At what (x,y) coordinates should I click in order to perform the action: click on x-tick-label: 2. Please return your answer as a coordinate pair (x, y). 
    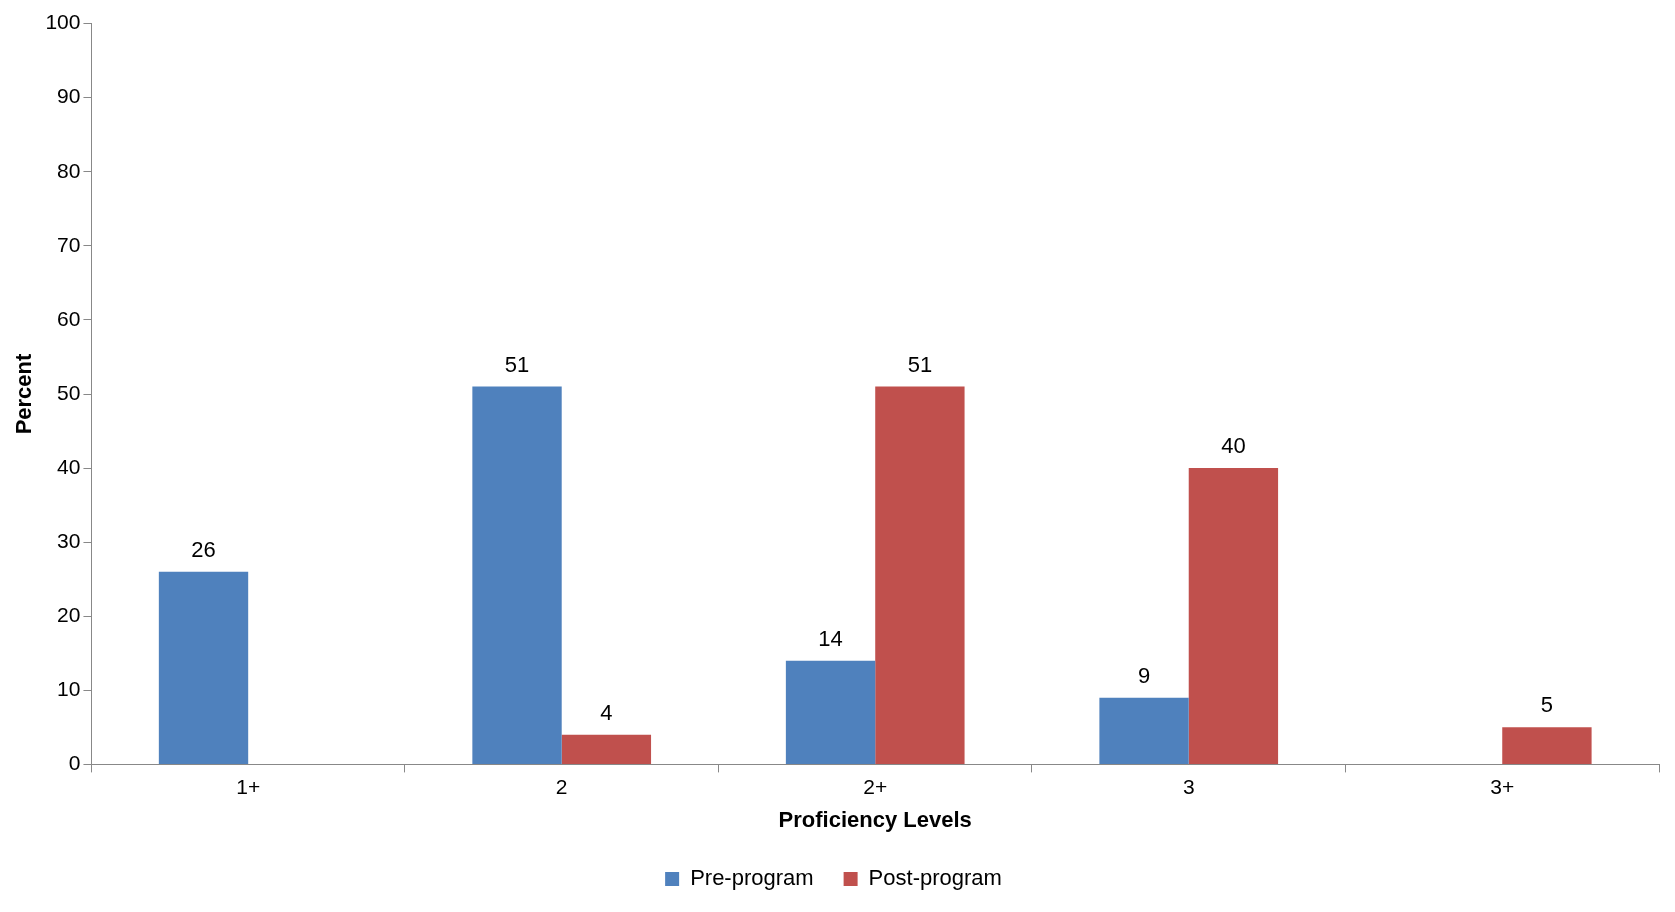
    Looking at the image, I should click on (561, 786).